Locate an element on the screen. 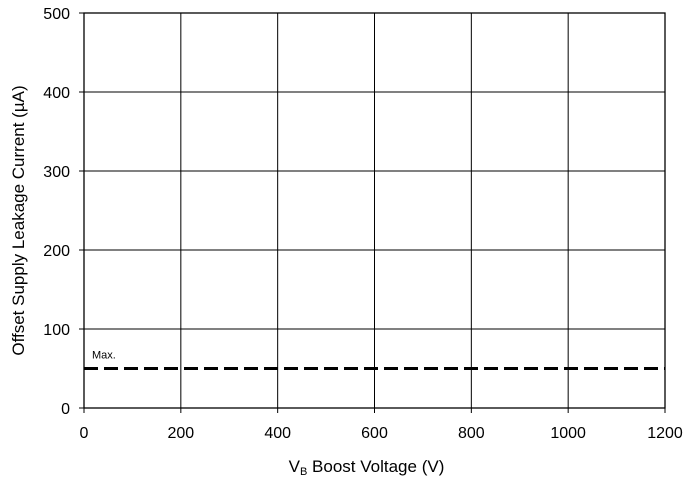 This screenshot has width=697, height=483. y-tick-label-0: 0 is located at coordinates (65, 409).